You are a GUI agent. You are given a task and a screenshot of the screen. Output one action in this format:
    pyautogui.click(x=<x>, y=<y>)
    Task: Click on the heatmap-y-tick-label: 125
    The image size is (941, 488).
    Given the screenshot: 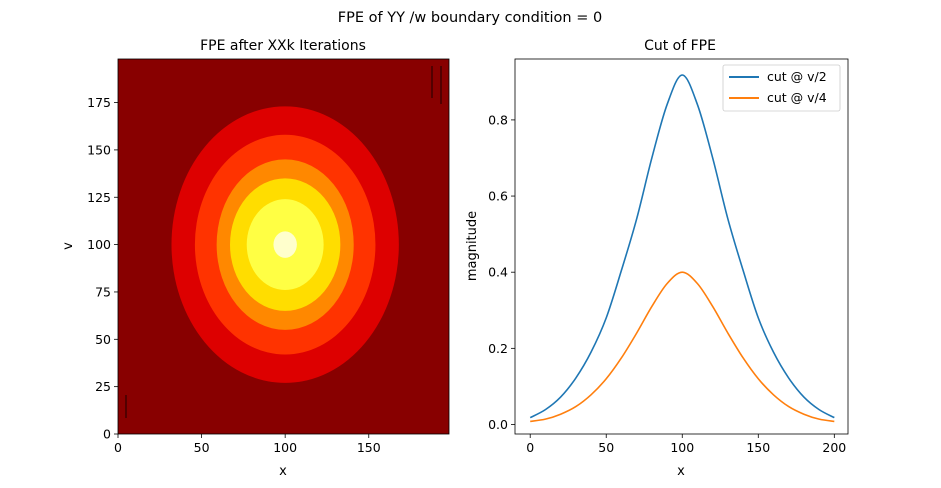 What is the action you would take?
    pyautogui.click(x=99, y=197)
    